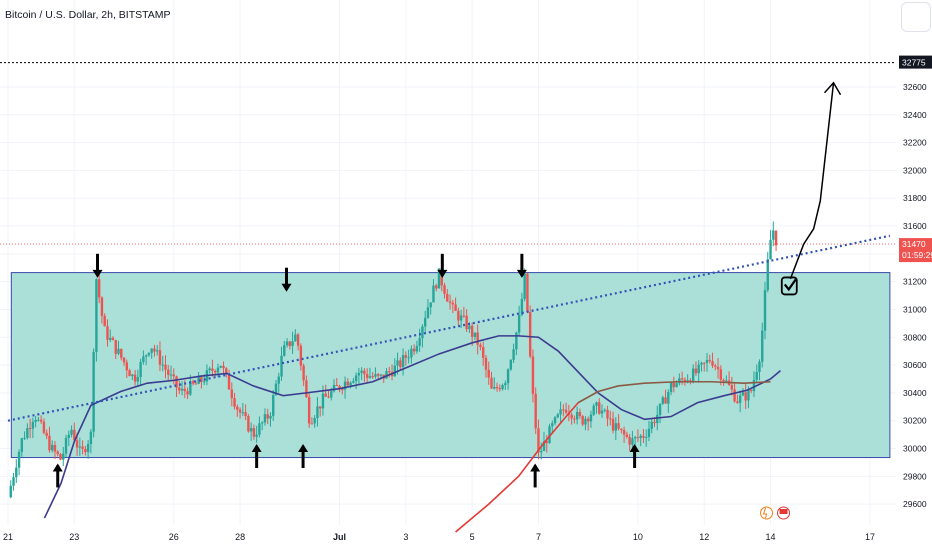 Image resolution: width=932 pixels, height=550 pixels. I want to click on time-axis-label: Jul, so click(339, 537).